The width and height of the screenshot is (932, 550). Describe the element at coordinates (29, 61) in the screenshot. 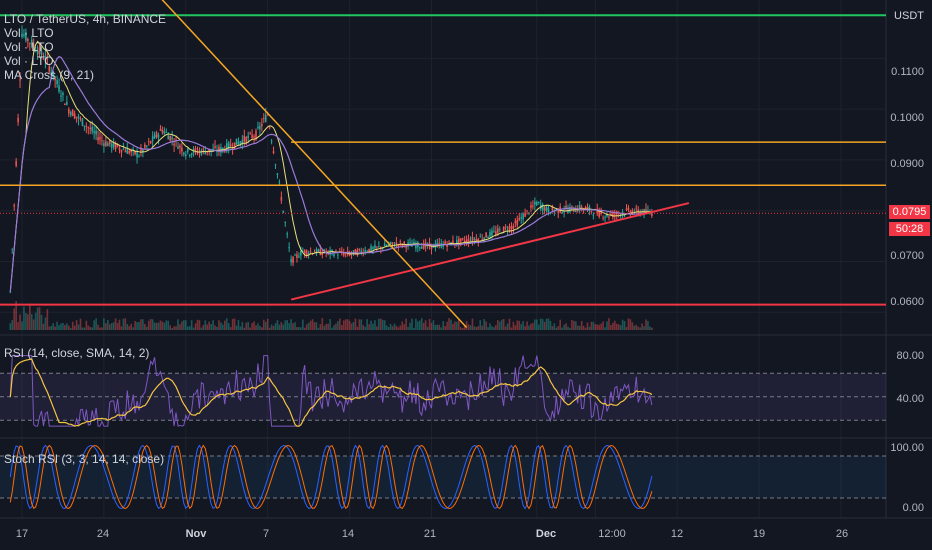

I see `legend-vol-3: Vol · LTO` at that location.